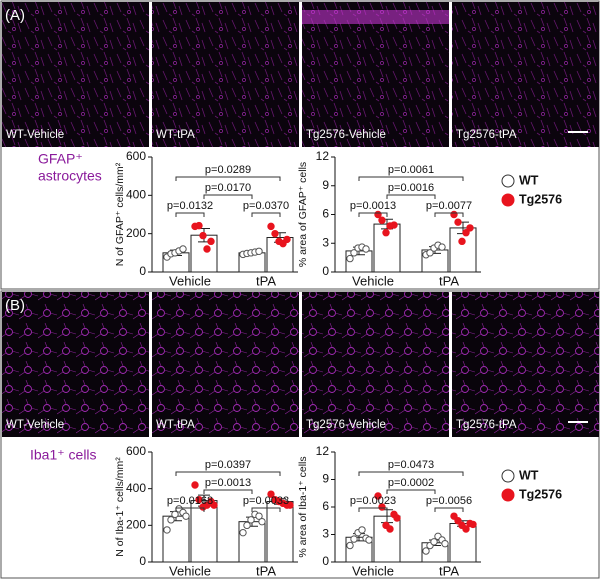 Image resolution: width=600 pixels, height=579 pixels. What do you see at coordinates (190, 206) in the screenshot?
I see `p-value: p=0.0132` at bounding box center [190, 206].